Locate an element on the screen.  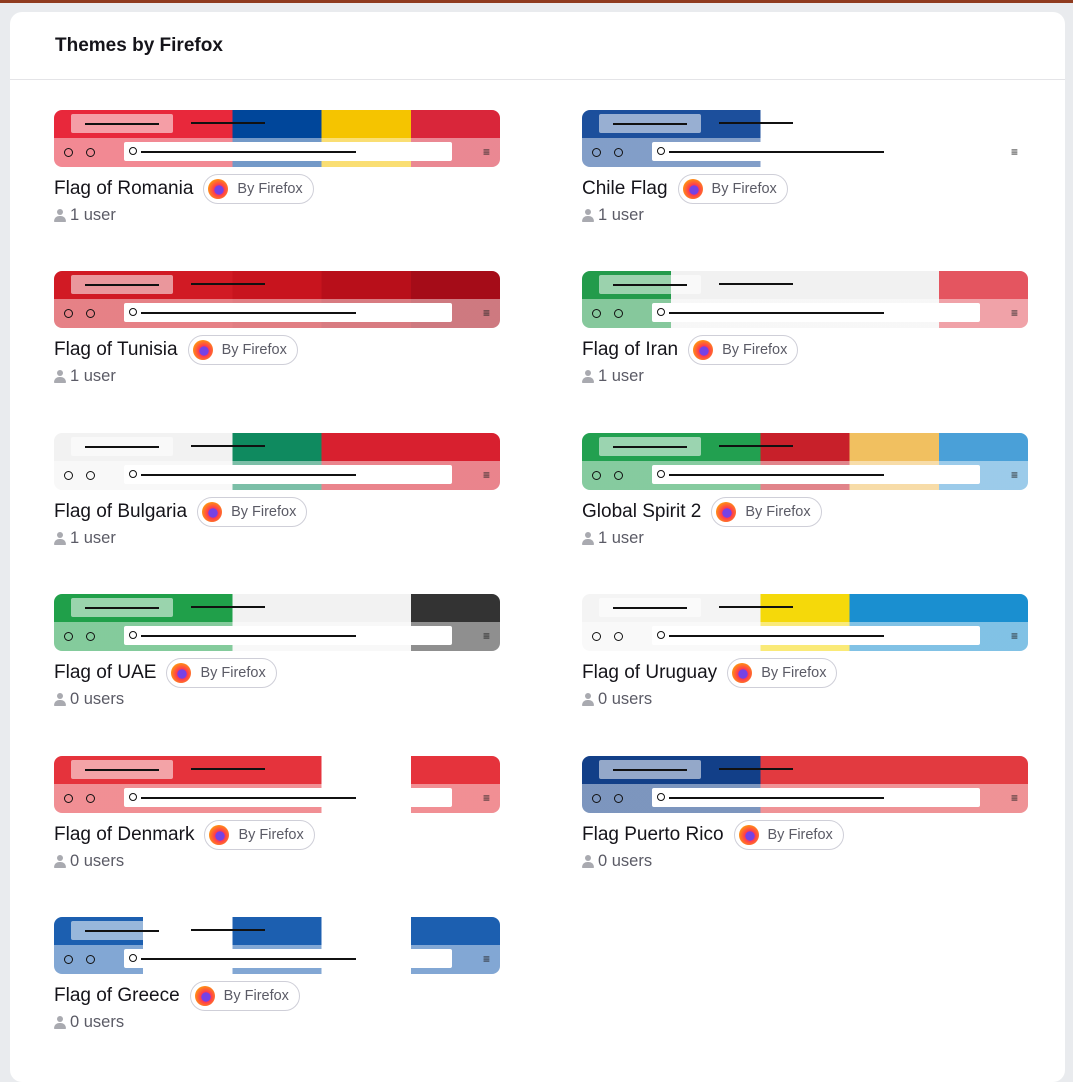
theme-item: ≡ Flag of Uruguay By Firefox 0 users is located at coordinates (805, 651).